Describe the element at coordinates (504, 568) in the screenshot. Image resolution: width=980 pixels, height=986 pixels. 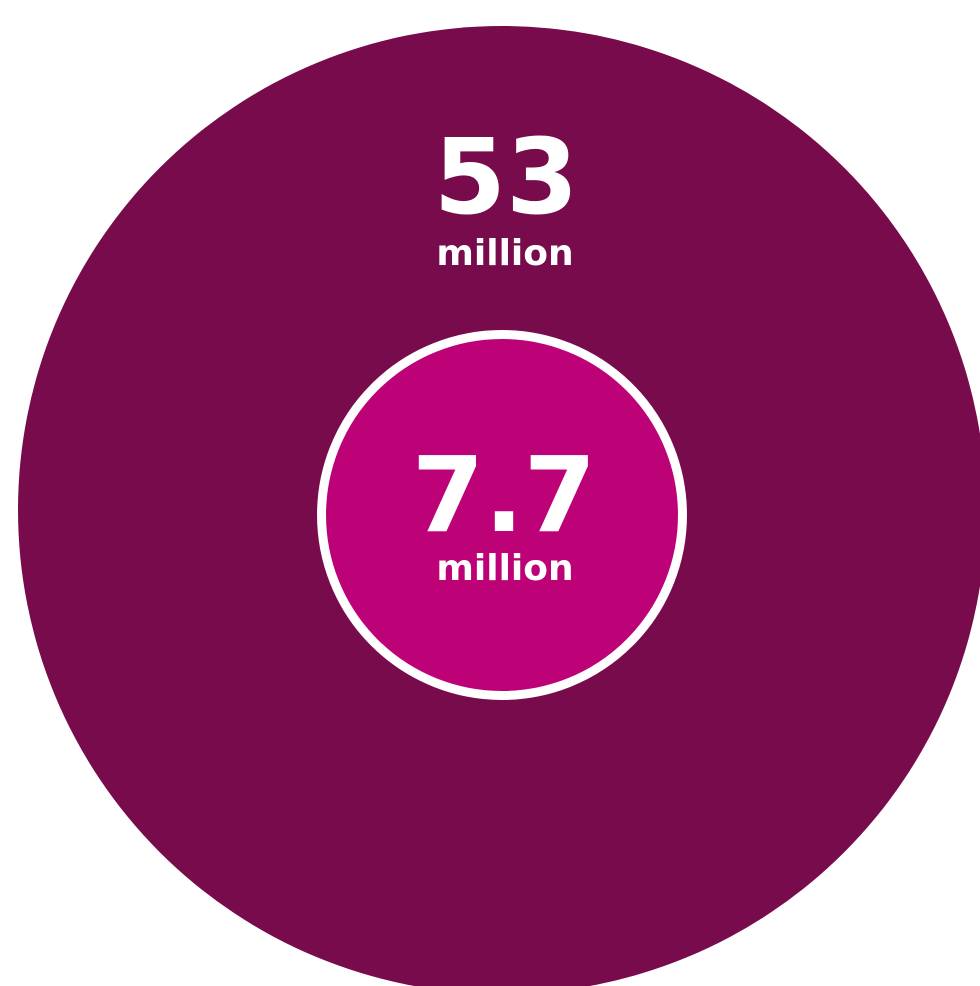
I see `inner-unit-label: million` at that location.